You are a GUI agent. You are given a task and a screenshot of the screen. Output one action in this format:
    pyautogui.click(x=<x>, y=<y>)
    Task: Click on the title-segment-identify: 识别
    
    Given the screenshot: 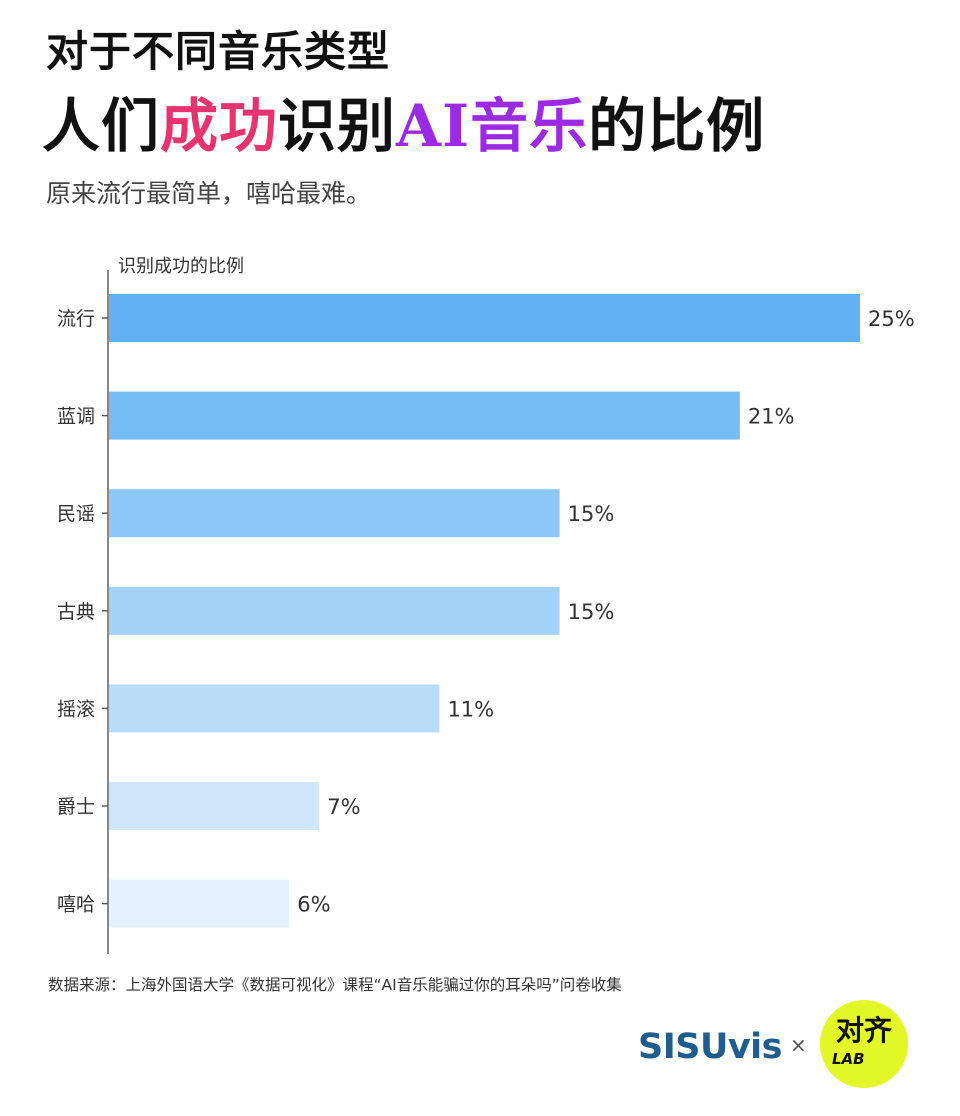 What is the action you would take?
    pyautogui.click(x=337, y=126)
    